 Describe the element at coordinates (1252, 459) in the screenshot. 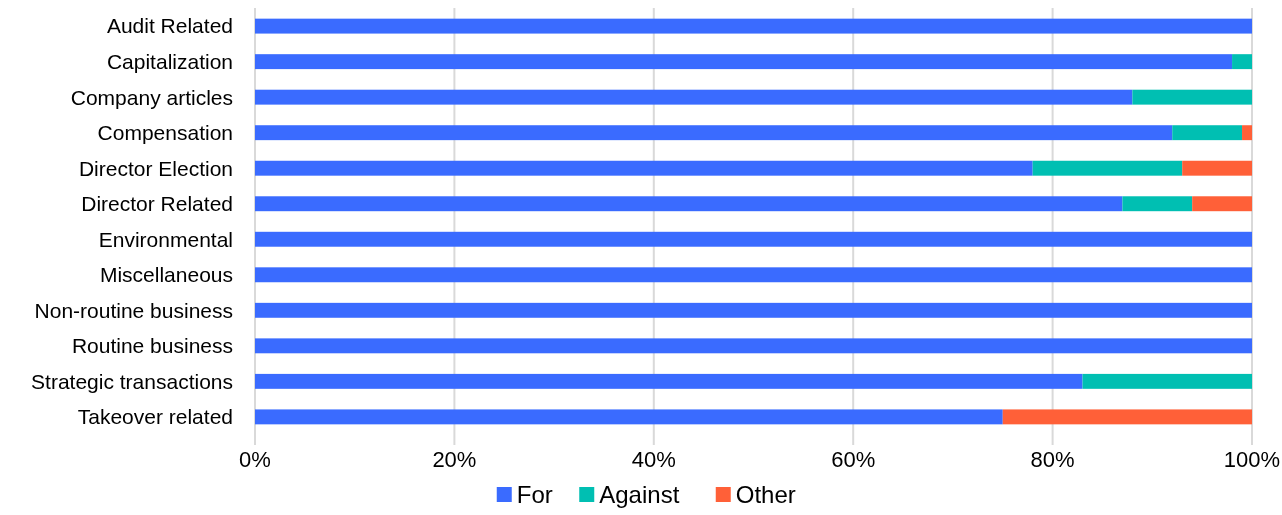

I see `x-tick-label: 100%` at that location.